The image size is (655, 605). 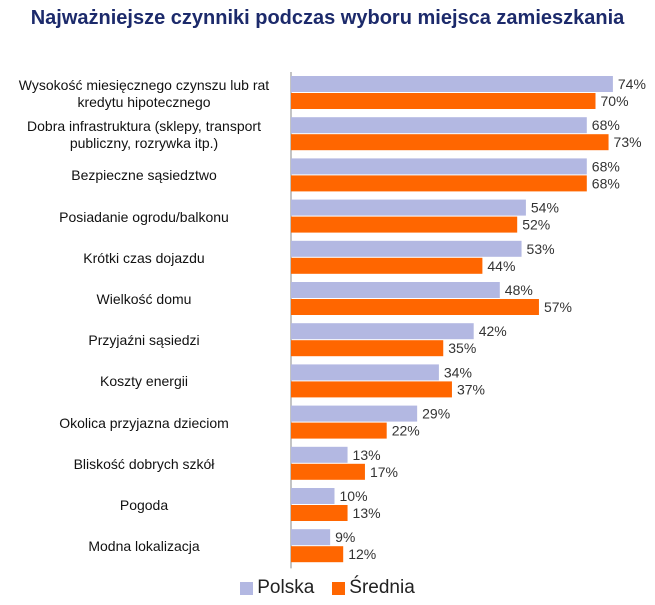 I want to click on value-label: 53%, so click(x=541, y=249).